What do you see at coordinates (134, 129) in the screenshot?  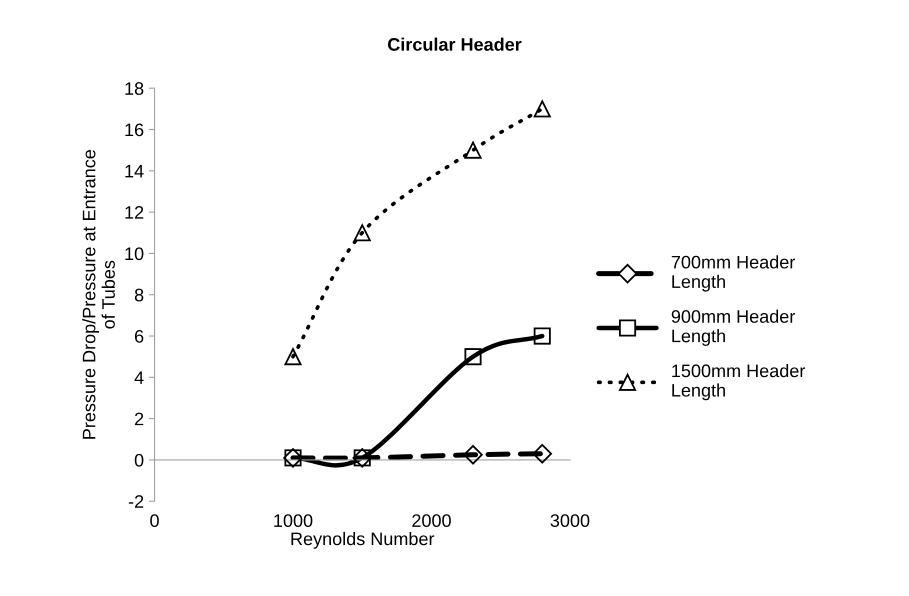 I see `y-tick-label: 16` at bounding box center [134, 129].